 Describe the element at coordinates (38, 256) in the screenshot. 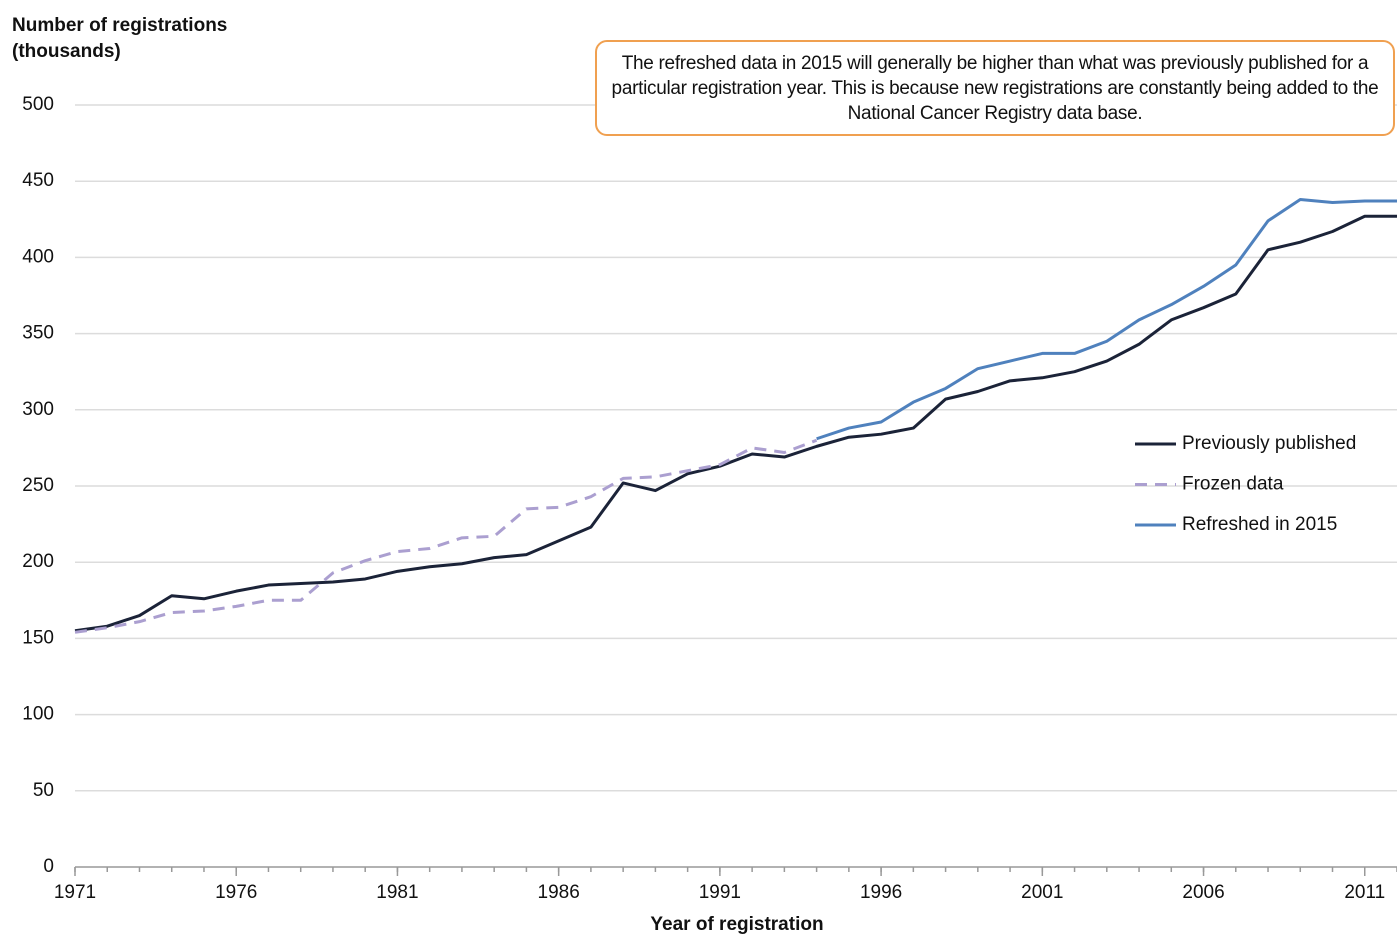

I see `y-tick-label: 400` at that location.